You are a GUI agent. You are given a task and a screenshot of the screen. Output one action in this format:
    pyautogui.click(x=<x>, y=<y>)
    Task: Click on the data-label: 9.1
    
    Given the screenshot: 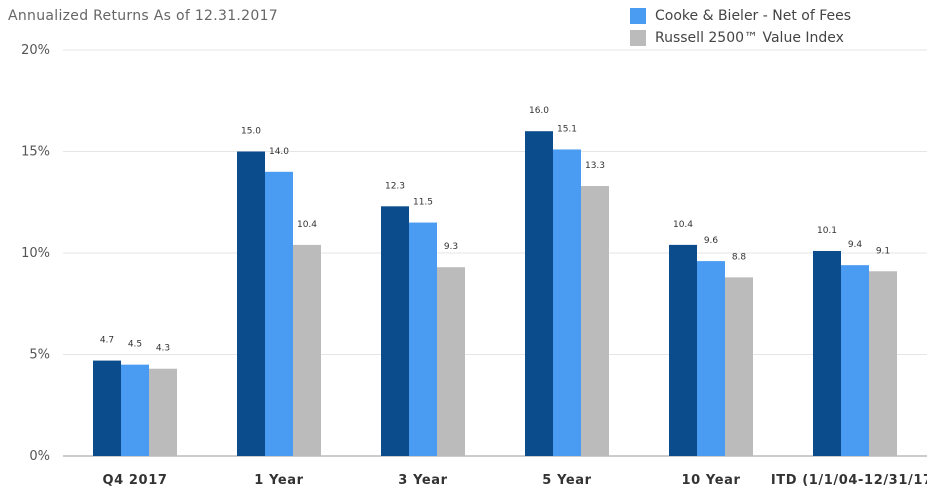 What is the action you would take?
    pyautogui.click(x=883, y=251)
    